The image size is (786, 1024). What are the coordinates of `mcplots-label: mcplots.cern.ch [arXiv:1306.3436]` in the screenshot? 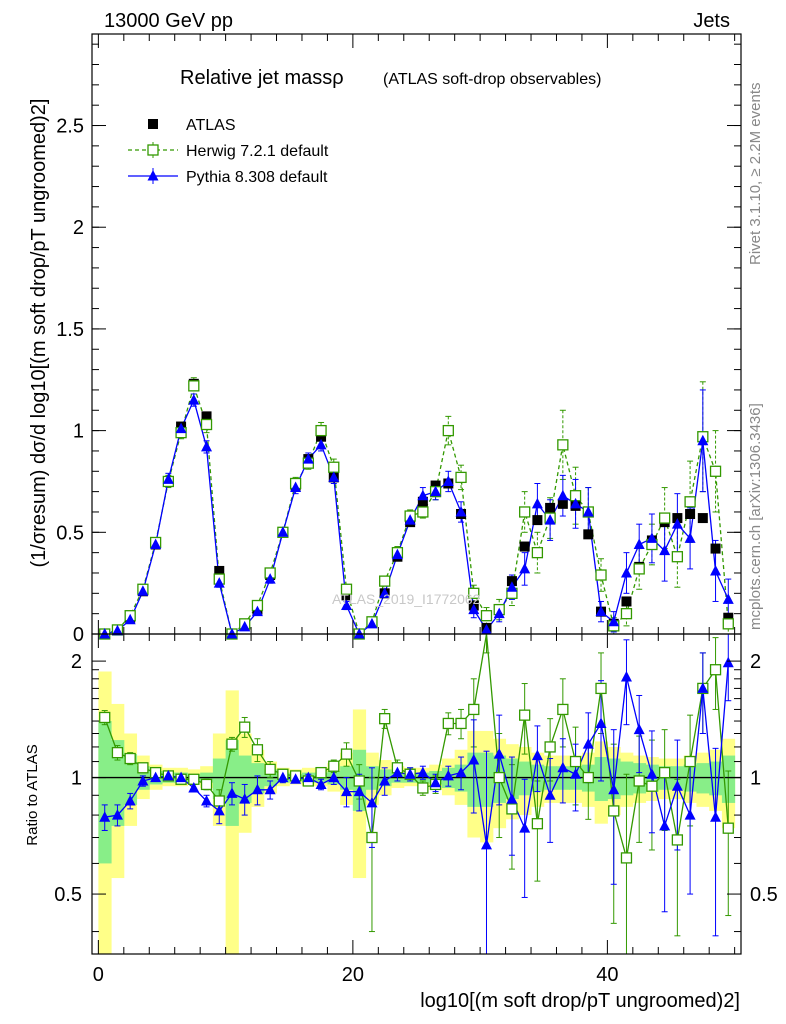 It's located at (755, 516).